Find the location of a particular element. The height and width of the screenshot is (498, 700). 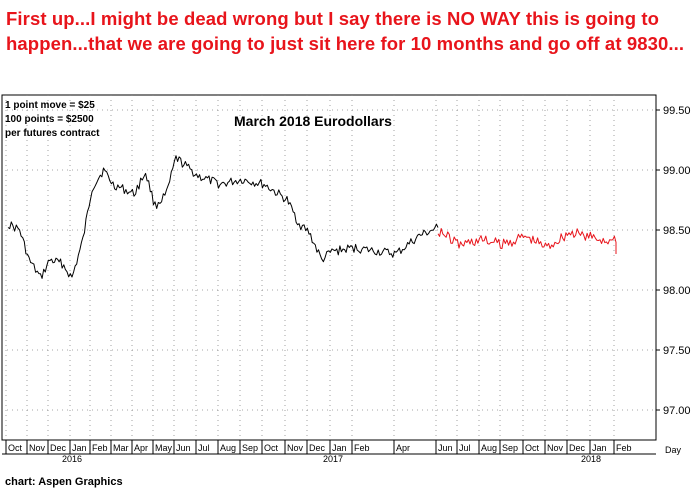

chart-credit: chart: Aspen Graphics is located at coordinates (64, 482).